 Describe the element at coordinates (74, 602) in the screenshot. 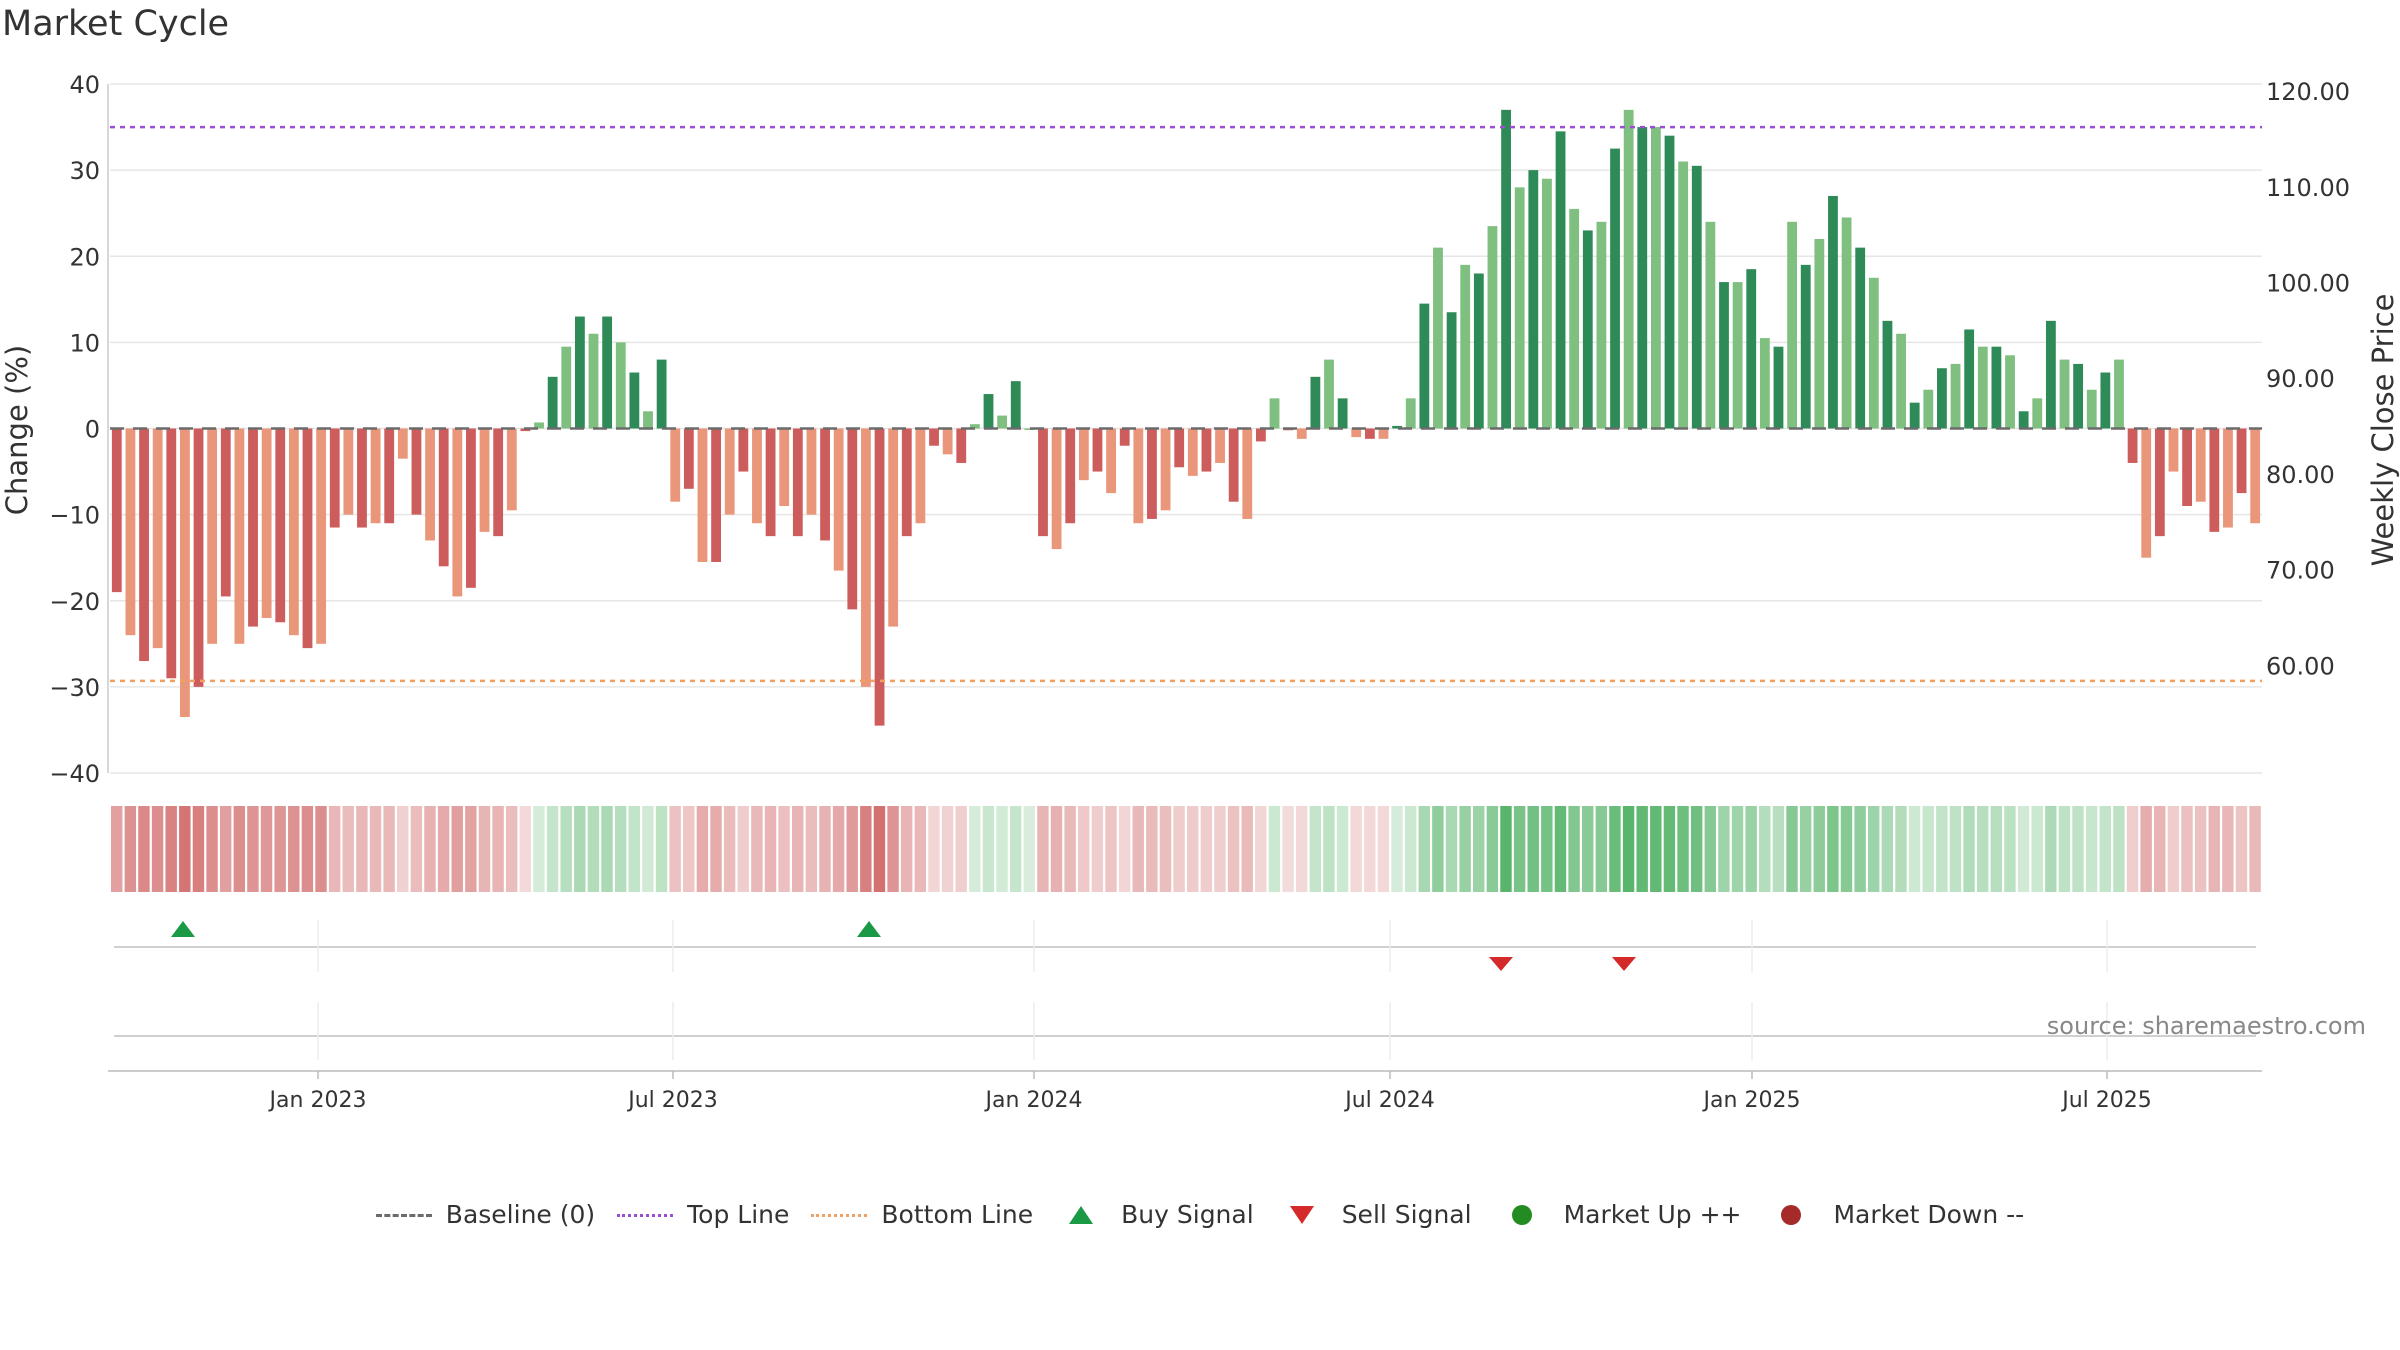

I see `y-tick-label: −20` at that location.